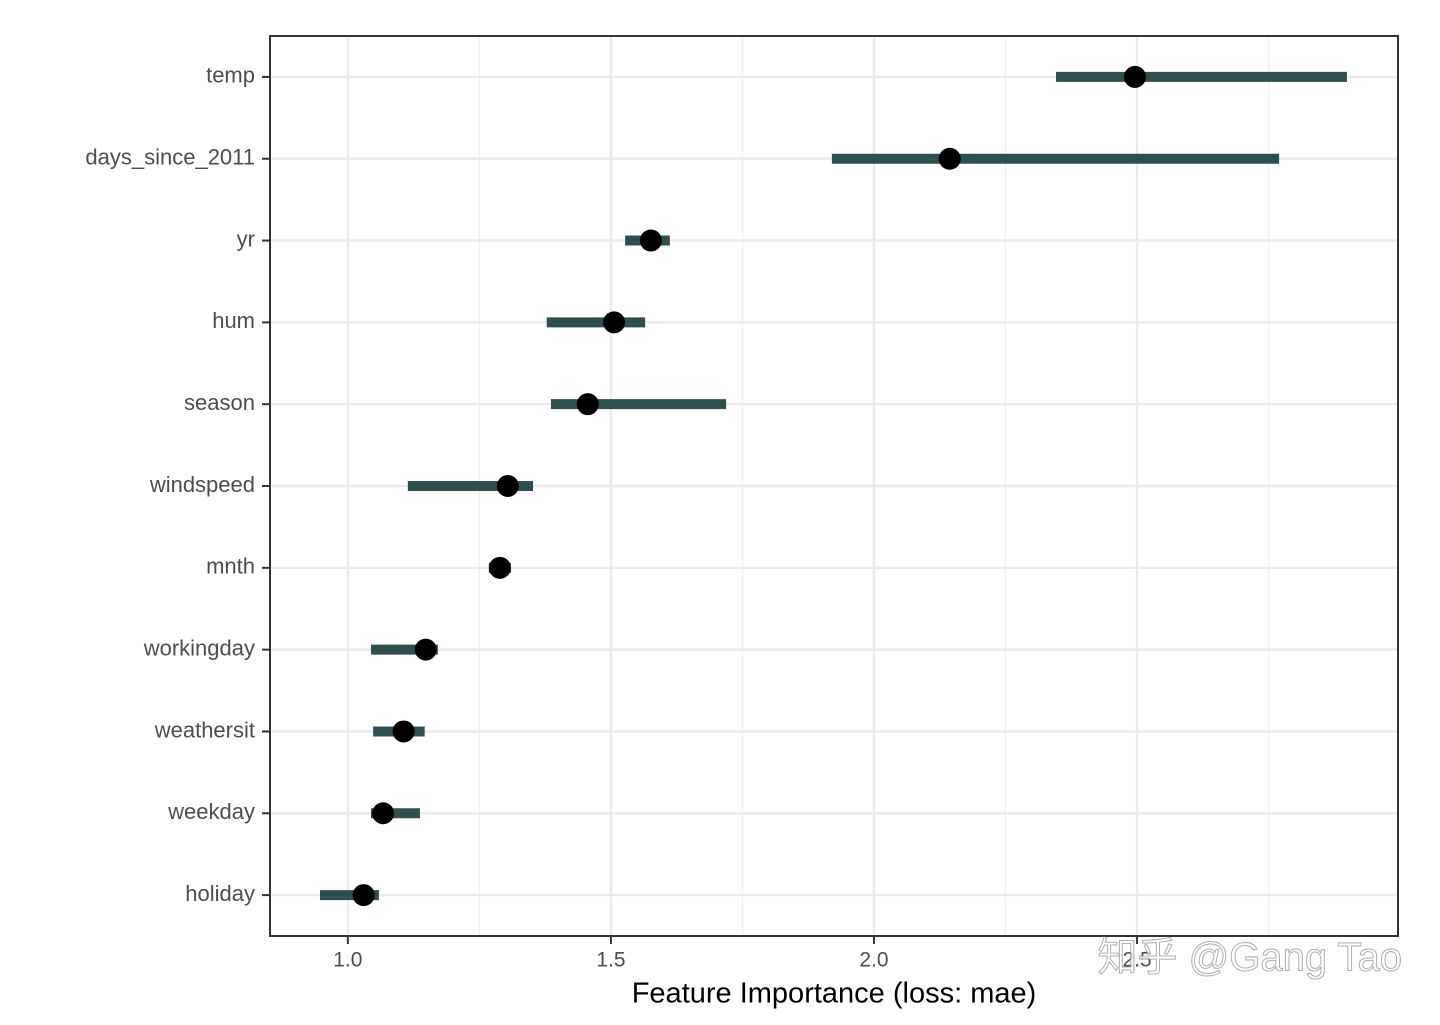 This screenshot has height=1025, width=1440. What do you see at coordinates (199, 647) in the screenshot?
I see `y-tick-label: workingday` at bounding box center [199, 647].